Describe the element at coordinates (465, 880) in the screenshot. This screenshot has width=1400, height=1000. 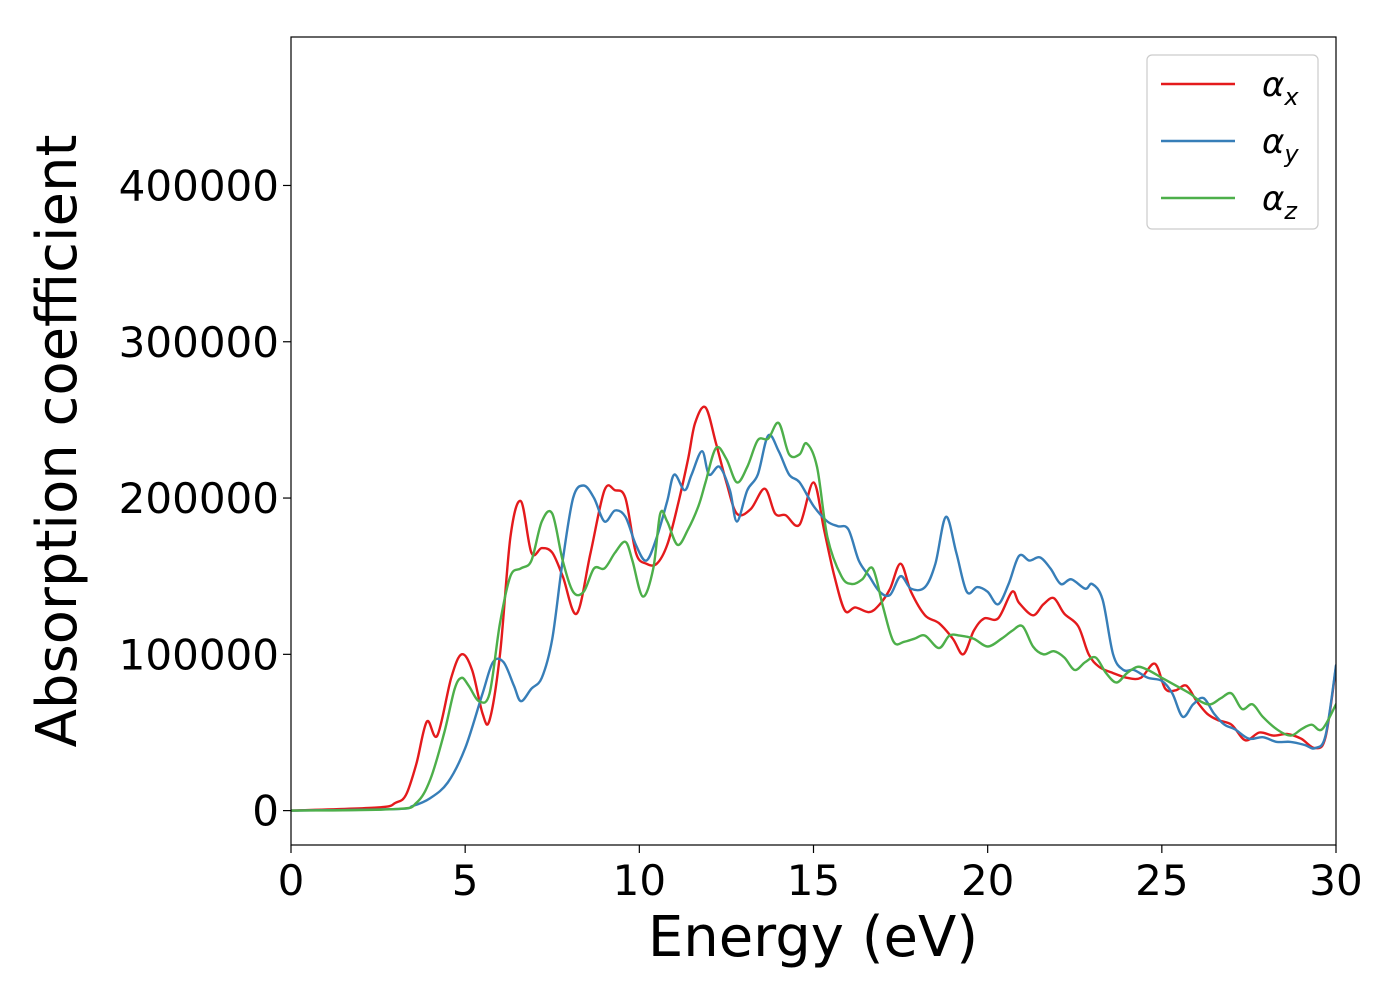
I see `x-tick-label: 5` at that location.